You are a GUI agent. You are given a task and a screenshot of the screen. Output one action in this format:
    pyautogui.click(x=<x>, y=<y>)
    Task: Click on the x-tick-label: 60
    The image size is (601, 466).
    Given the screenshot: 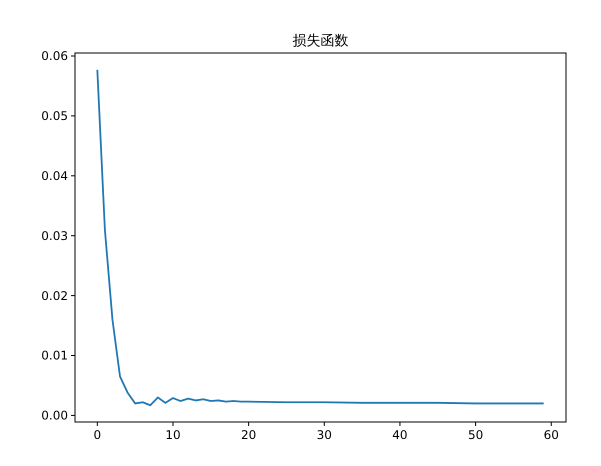 What is the action you would take?
    pyautogui.click(x=551, y=435)
    